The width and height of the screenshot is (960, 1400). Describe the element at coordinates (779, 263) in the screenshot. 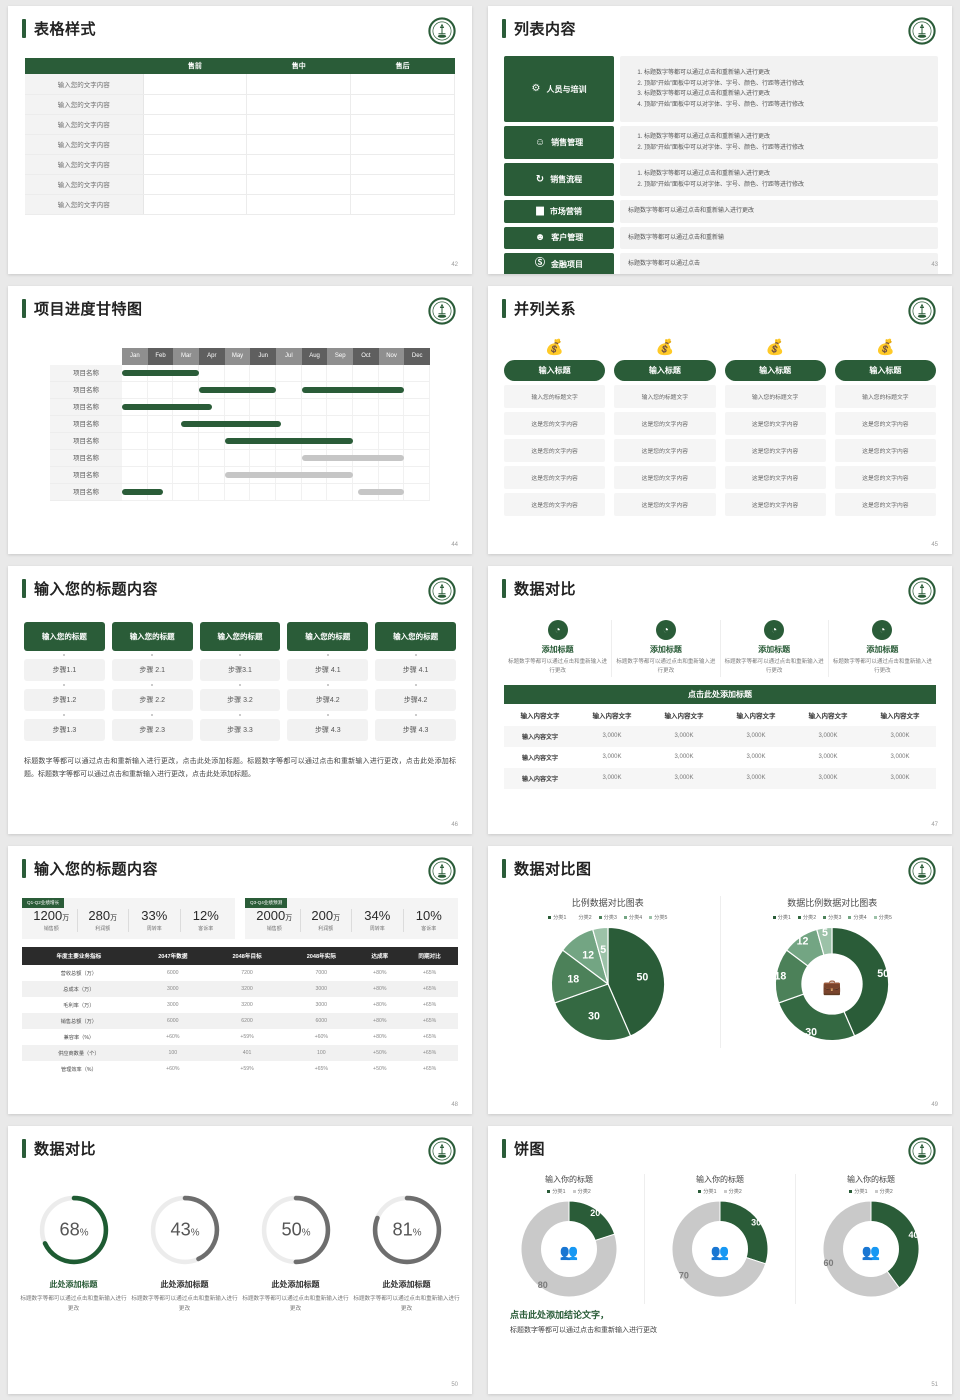

I see `list-text-panel: 标题数字等都可以通过点击` at that location.